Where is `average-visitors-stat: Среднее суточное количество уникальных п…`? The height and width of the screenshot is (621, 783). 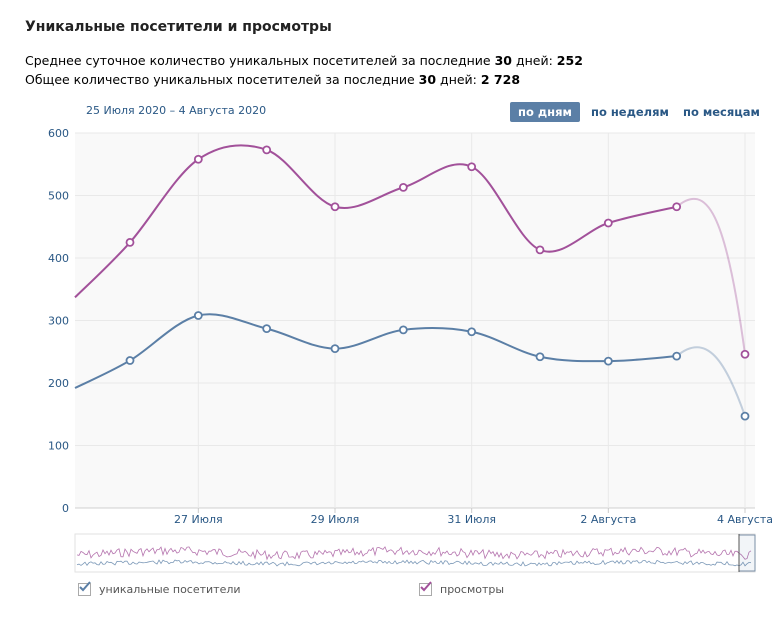
average-visitors-stat: Среднее суточное количество уникальных п… is located at coordinates (304, 60).